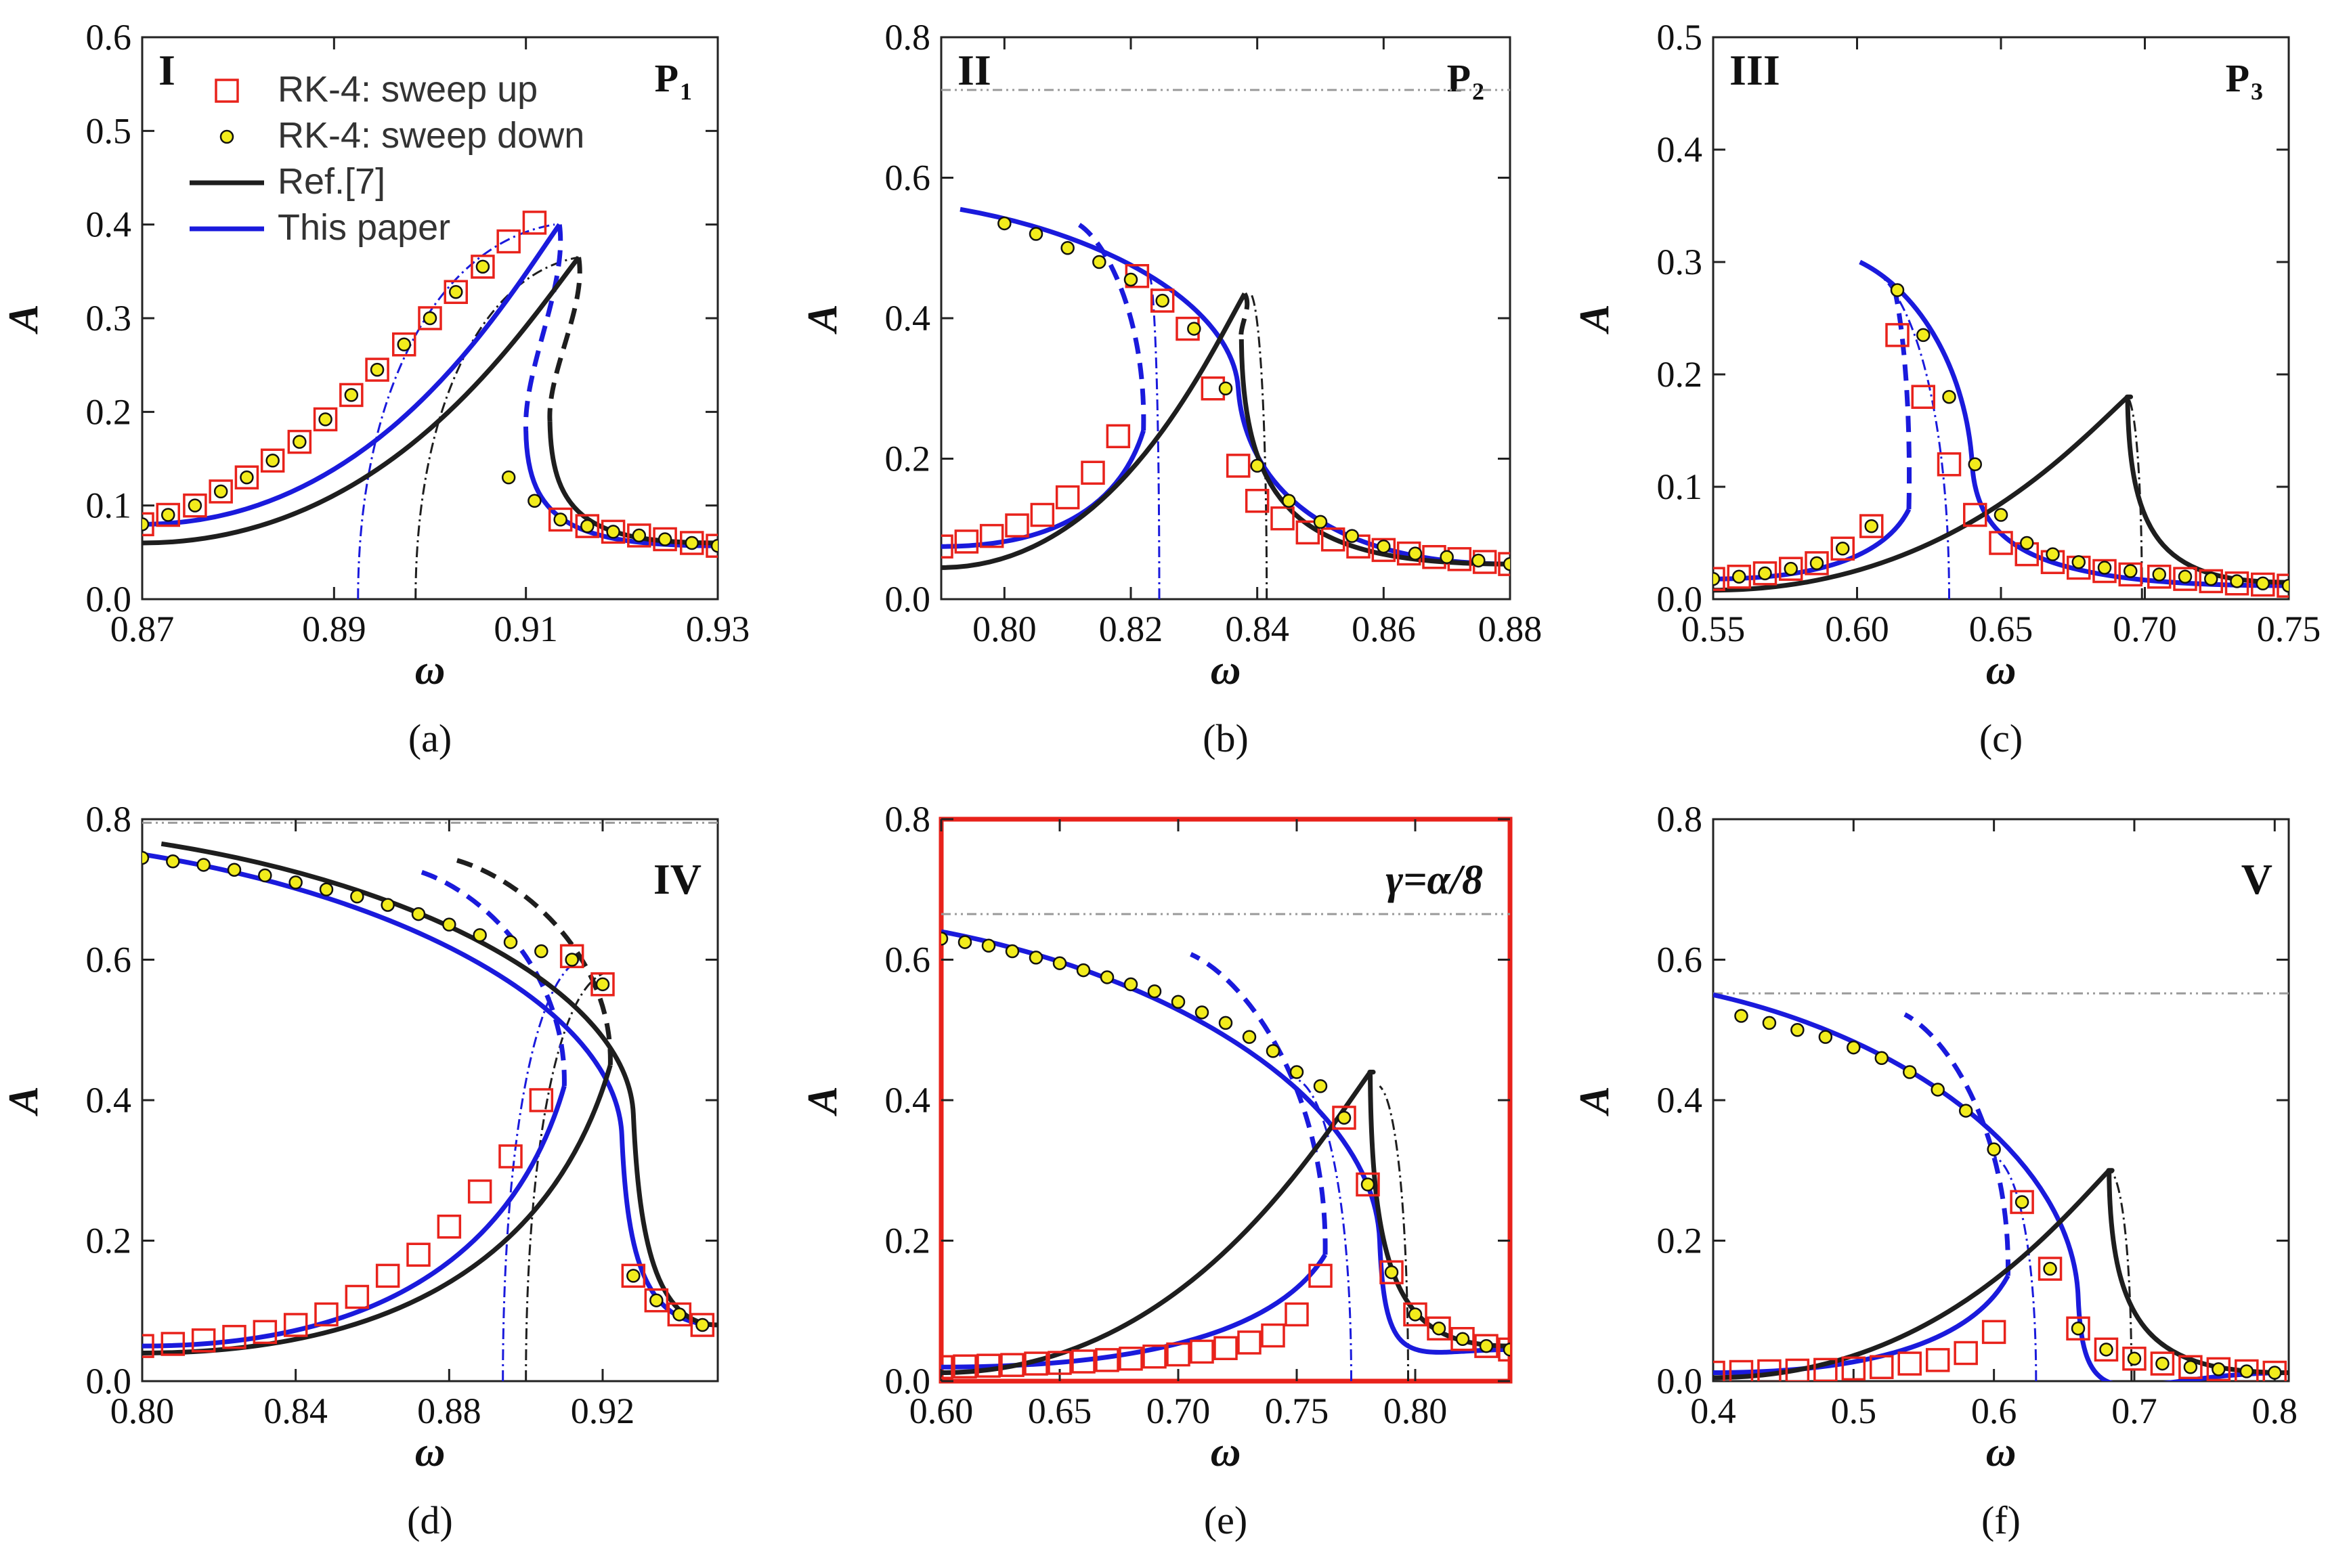 The height and width of the screenshot is (1568, 2349). What do you see at coordinates (364, 227) in the screenshot?
I see `legend-label: This paper` at bounding box center [364, 227].